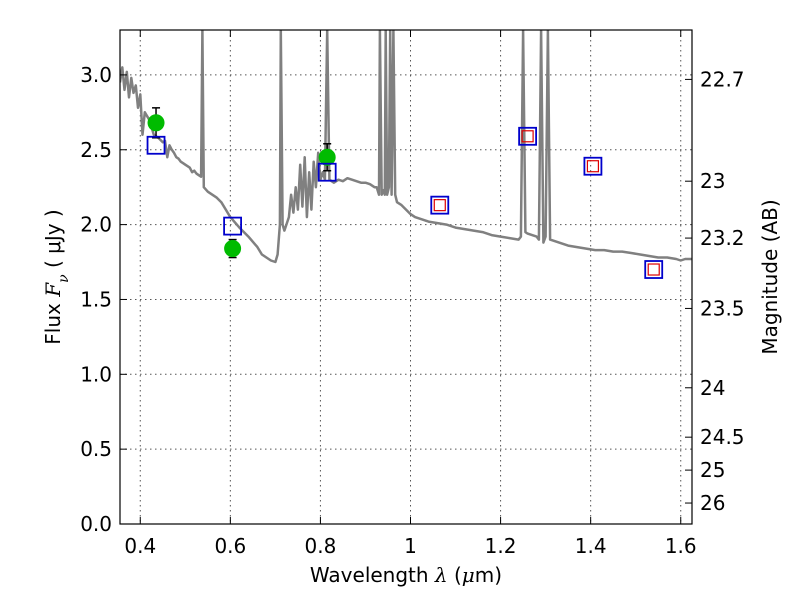 This screenshot has width=800, height=600. Describe the element at coordinates (96, 374) in the screenshot. I see `y-tick-label: 1.0` at that location.